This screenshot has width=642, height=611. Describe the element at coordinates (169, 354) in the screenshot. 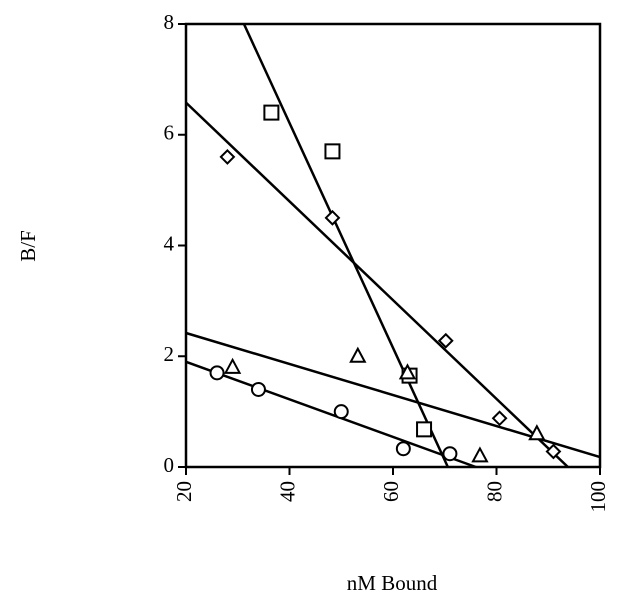

I see `y-tick-label: 2` at that location.